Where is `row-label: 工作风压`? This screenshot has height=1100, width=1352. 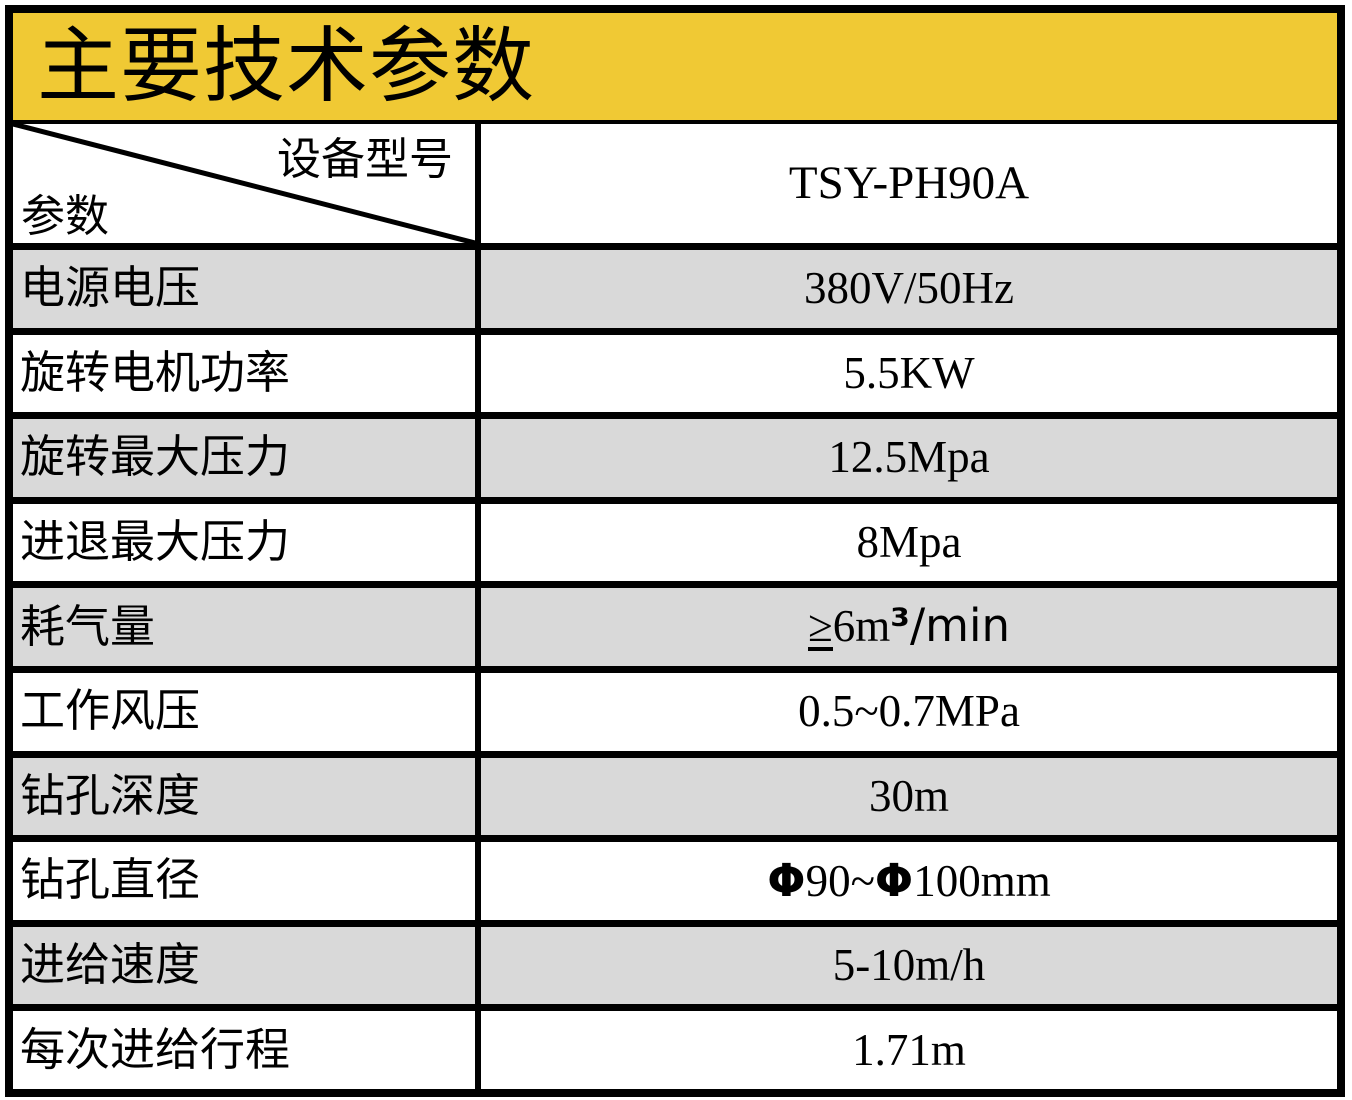
row-label: 工作风压 is located at coordinates (110, 711).